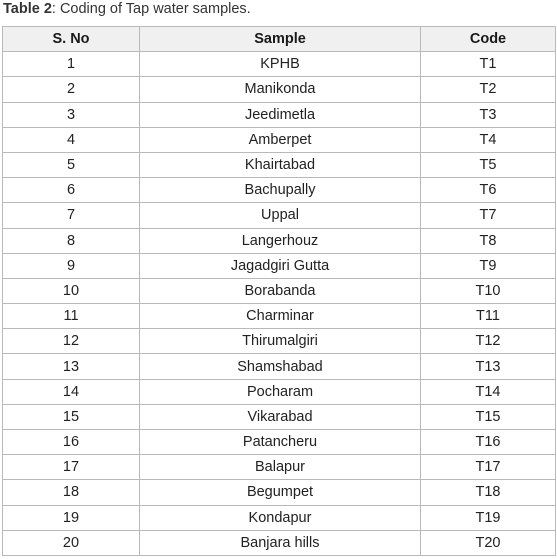 The height and width of the screenshot is (559, 557). What do you see at coordinates (151, 9) in the screenshot?
I see `table-caption-text: : Coding of Tap water samples.` at bounding box center [151, 9].